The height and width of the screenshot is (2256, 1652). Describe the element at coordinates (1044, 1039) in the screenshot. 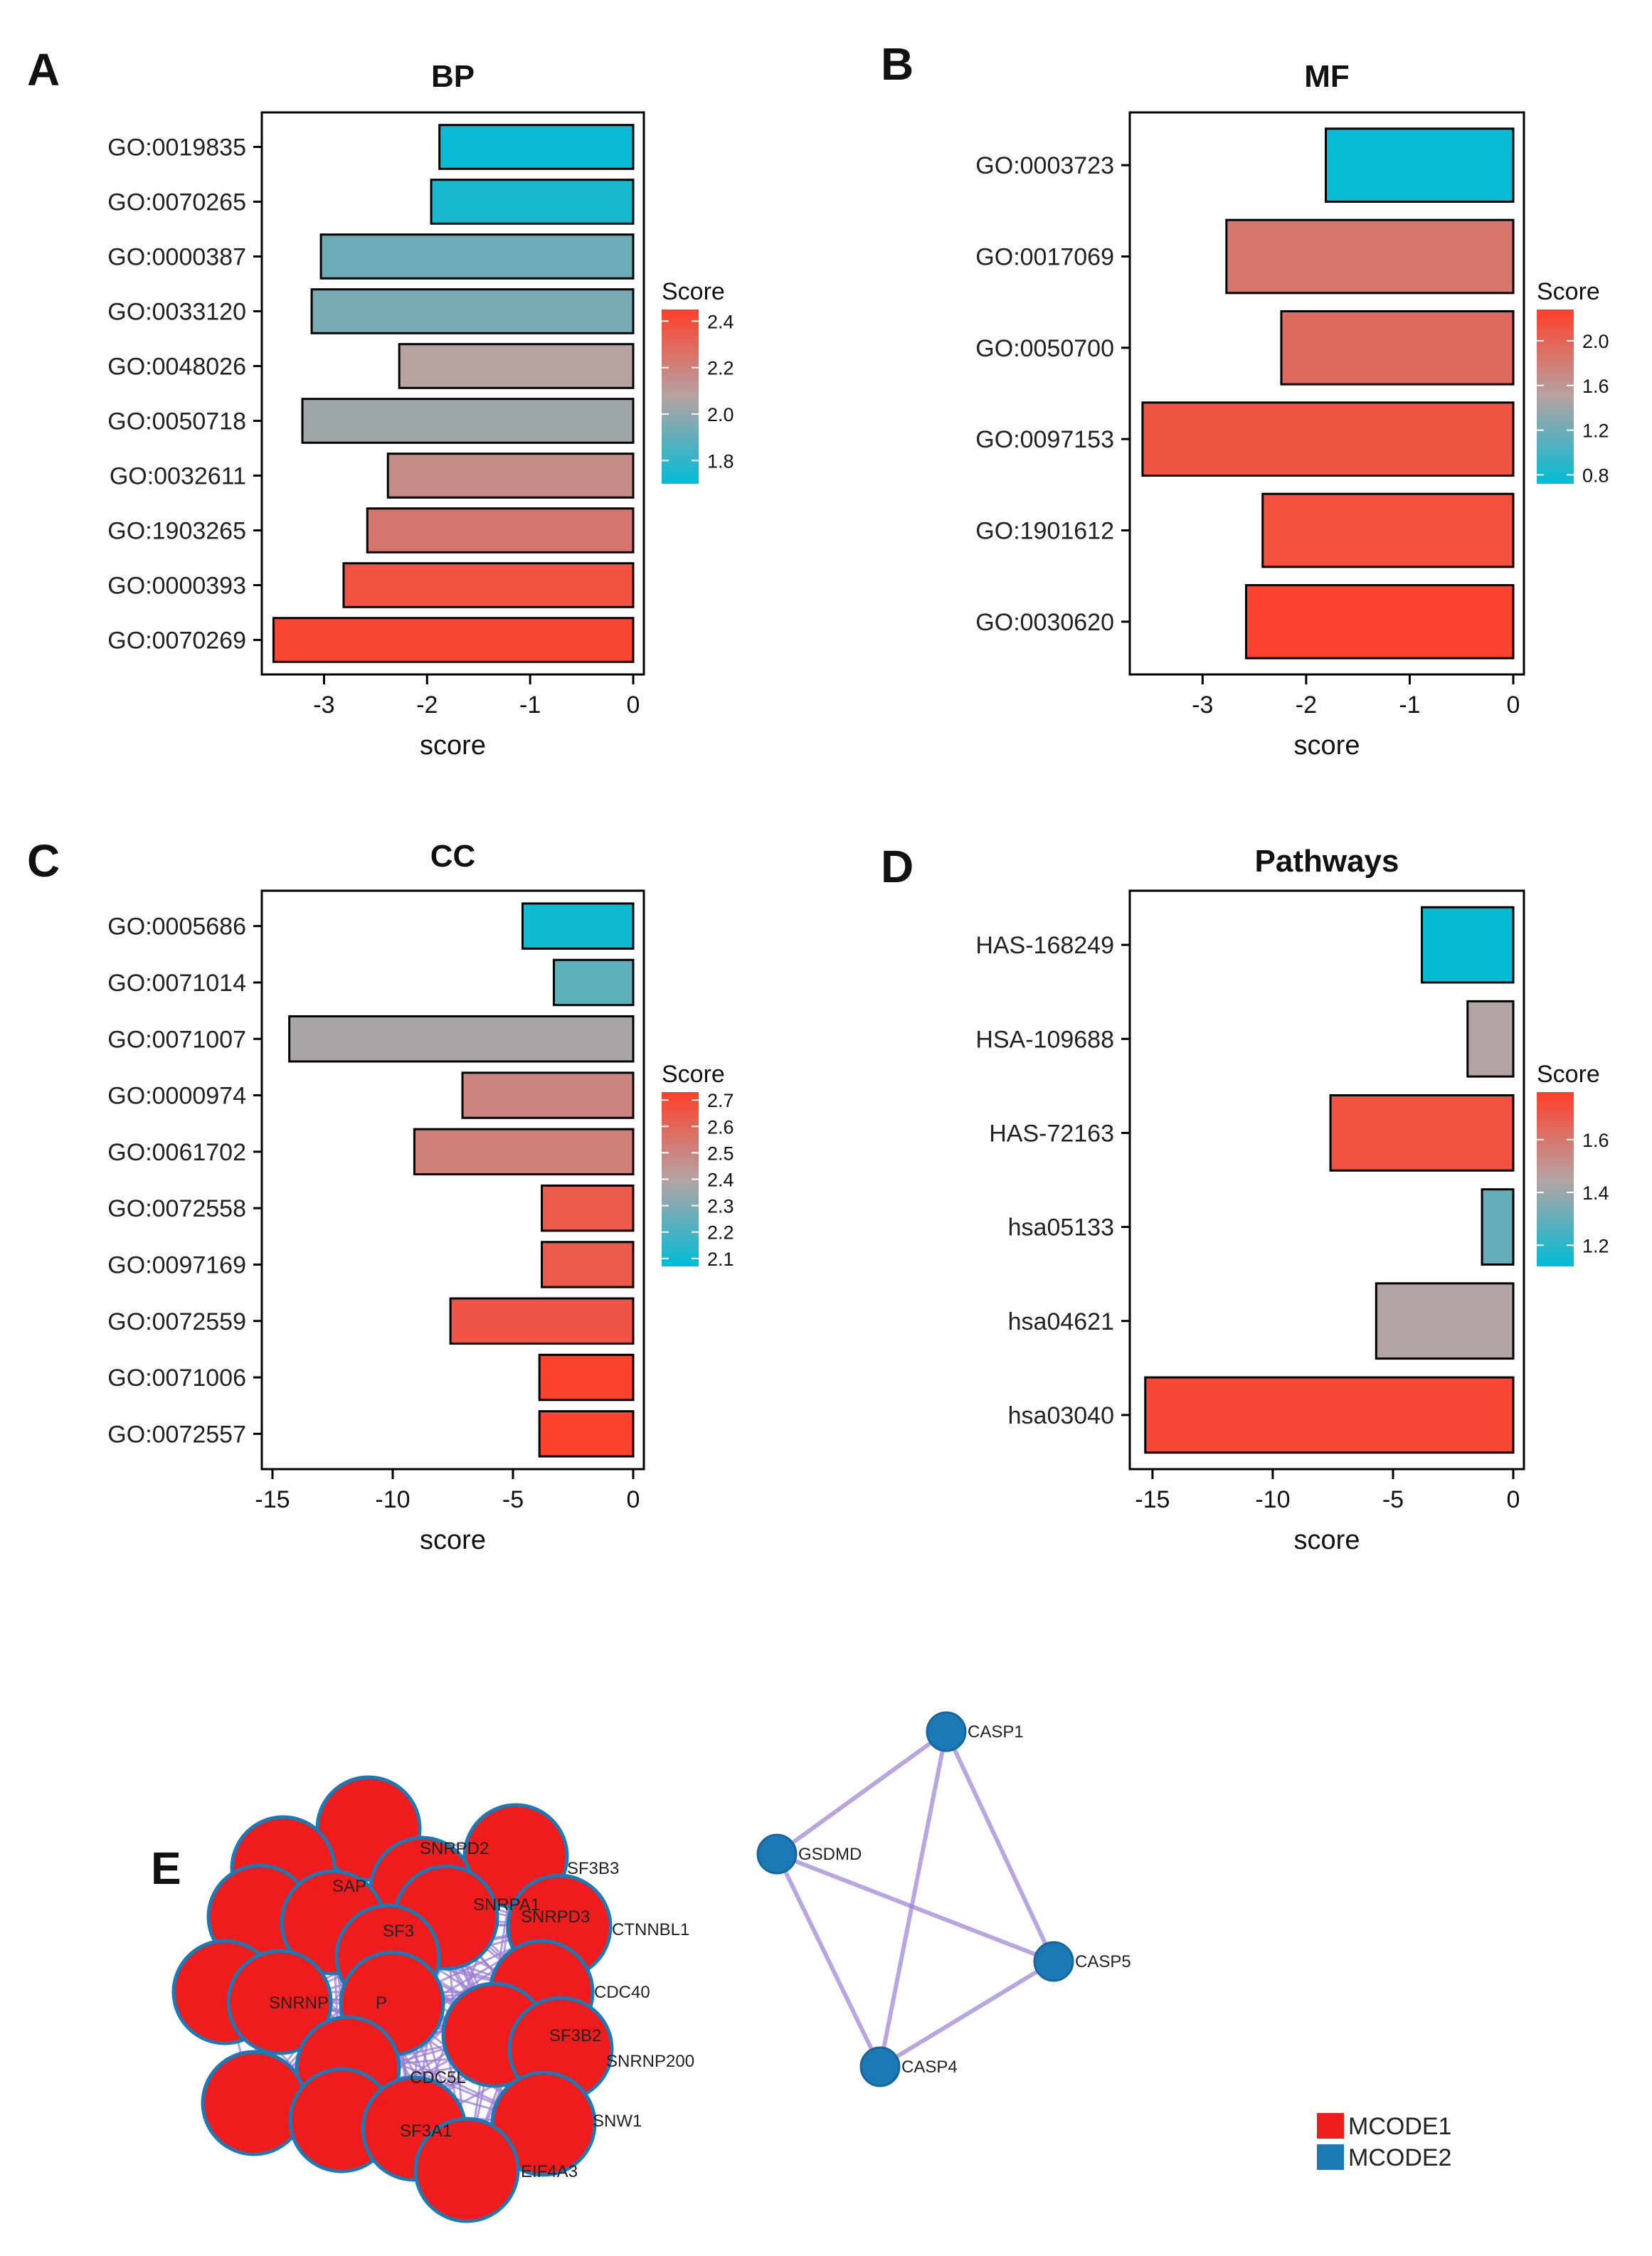

I see `pathways-category-label: HSA-109688` at that location.